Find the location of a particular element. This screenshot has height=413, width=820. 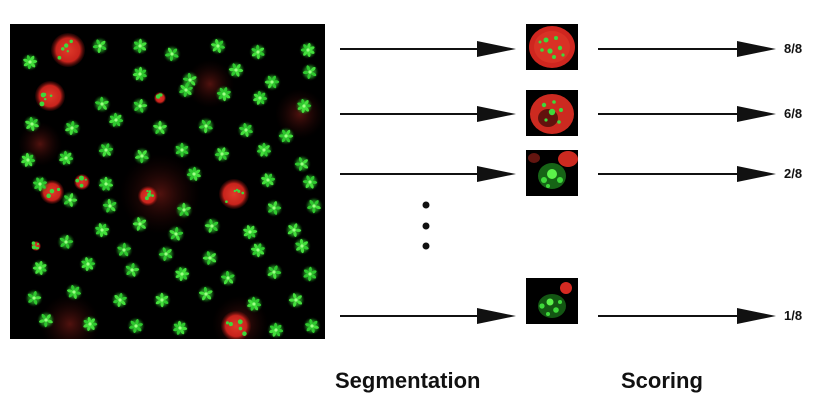

segmented-cell-2-image is located at coordinates (552, 113).